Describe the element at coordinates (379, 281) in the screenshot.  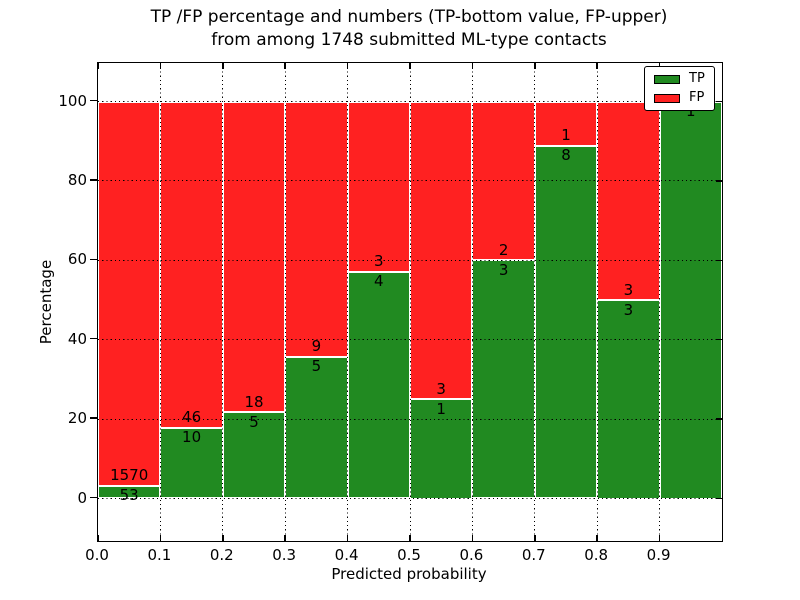
I see `bar-4-tp-count: 4` at that location.